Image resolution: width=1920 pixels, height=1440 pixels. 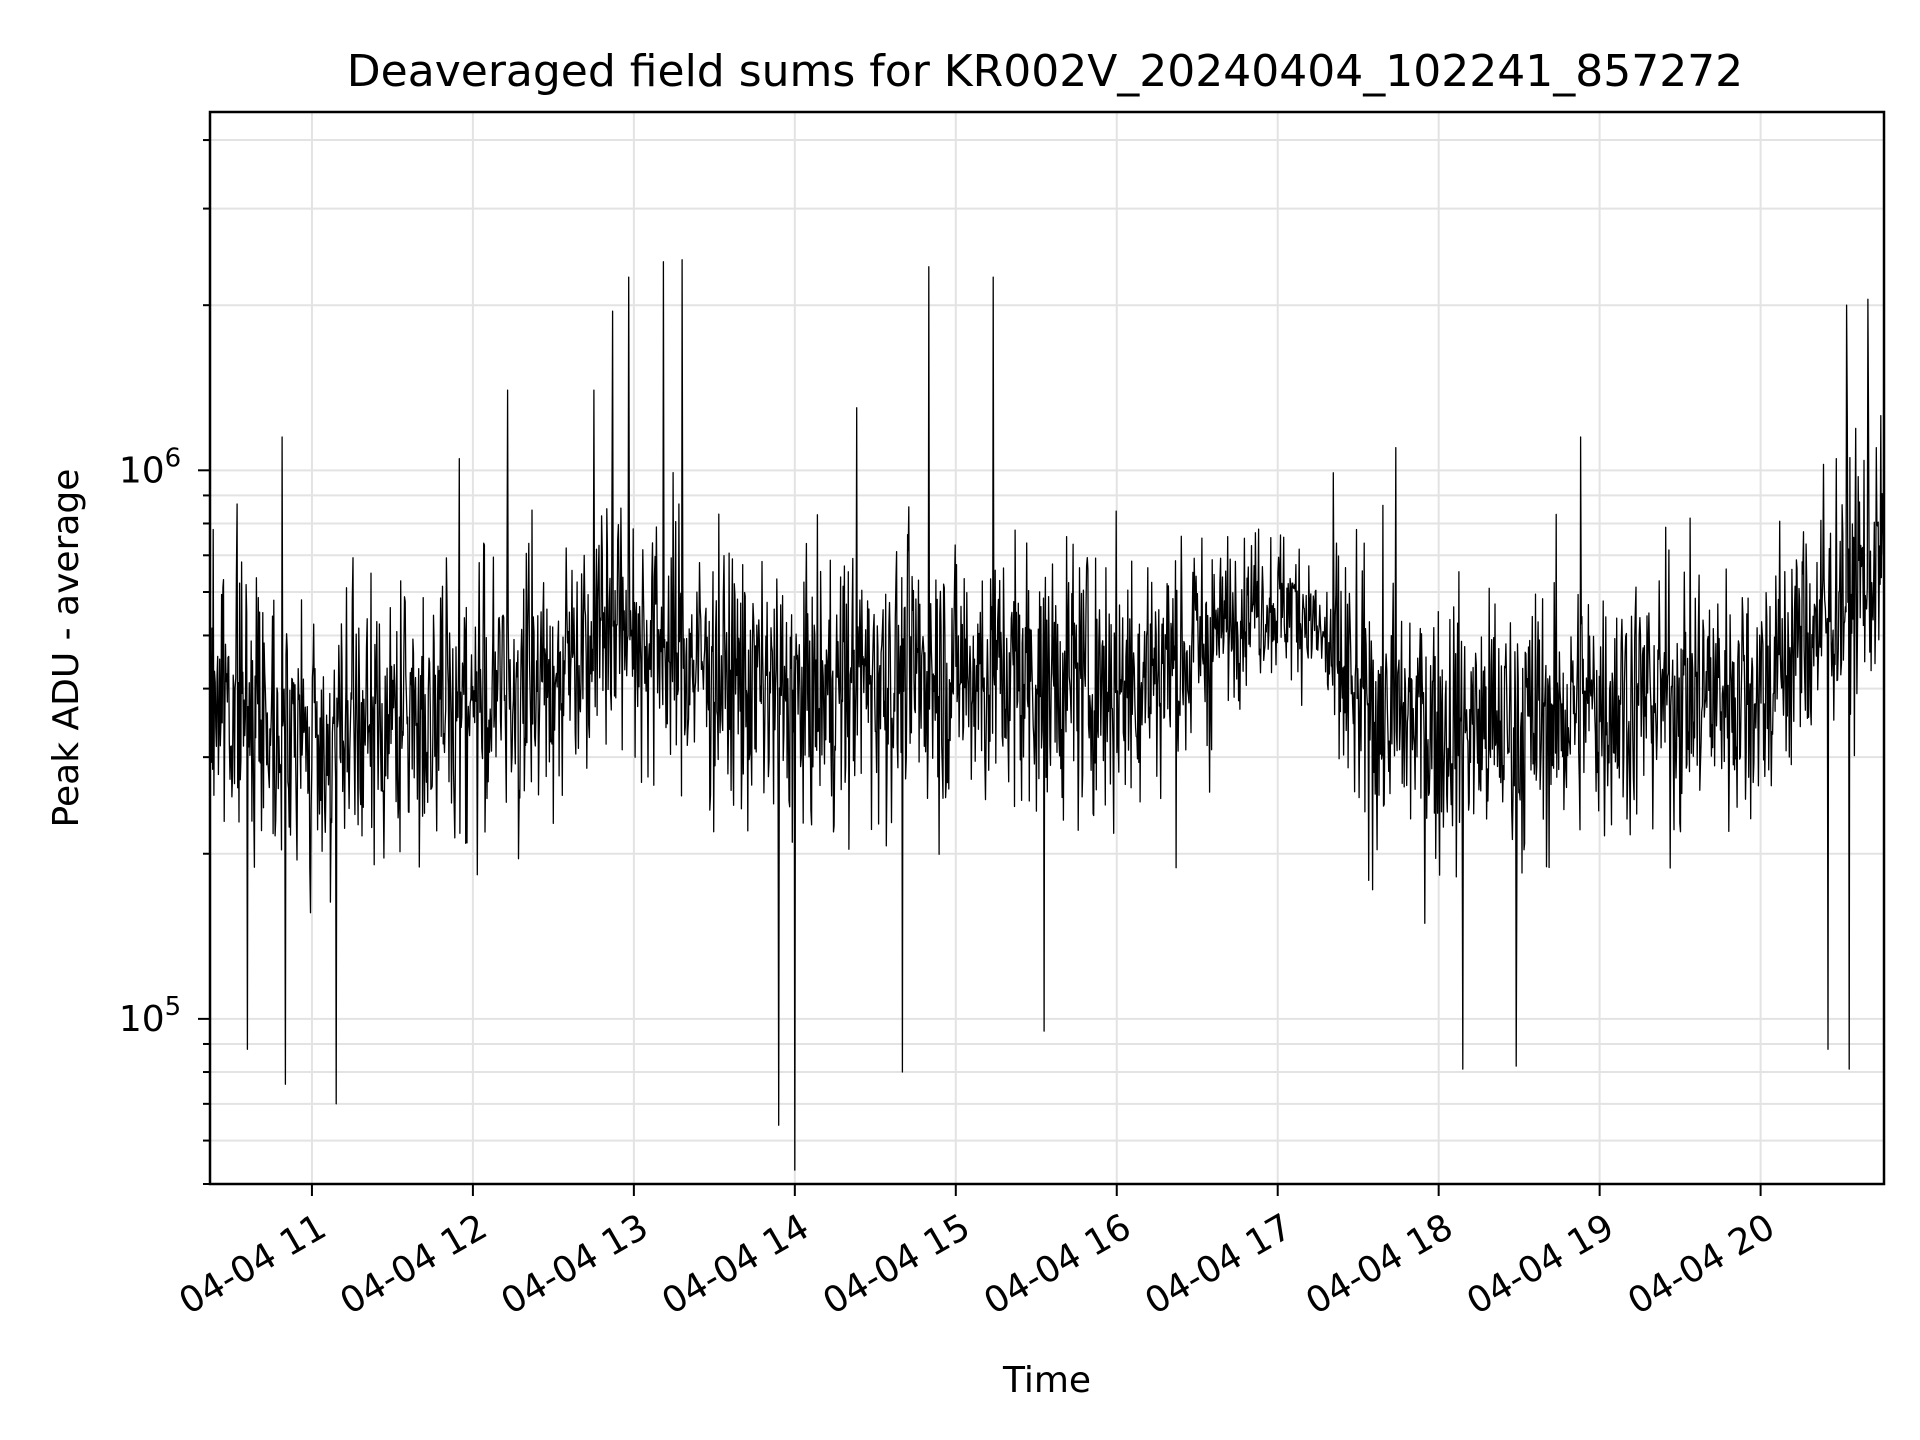 What do you see at coordinates (1540, 1264) in the screenshot?
I see `x-tick-label: 04-04 19` at bounding box center [1540, 1264].